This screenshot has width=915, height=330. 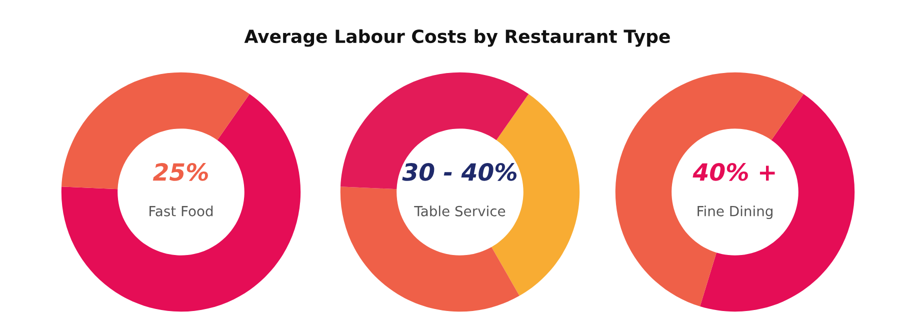 I want to click on text: 30 - 40%, so click(x=459, y=172).